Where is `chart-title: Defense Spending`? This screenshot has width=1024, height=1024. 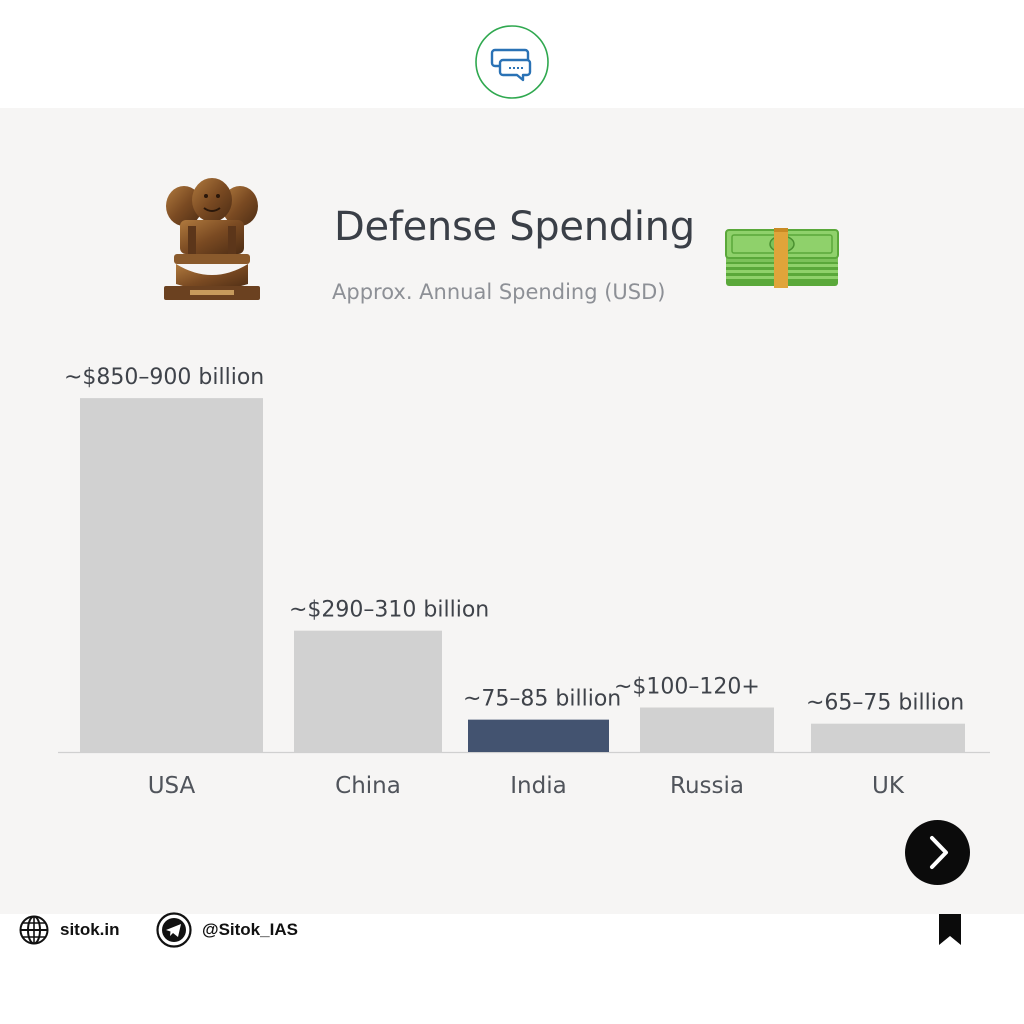
chart-title: Defense Spending is located at coordinates (514, 227).